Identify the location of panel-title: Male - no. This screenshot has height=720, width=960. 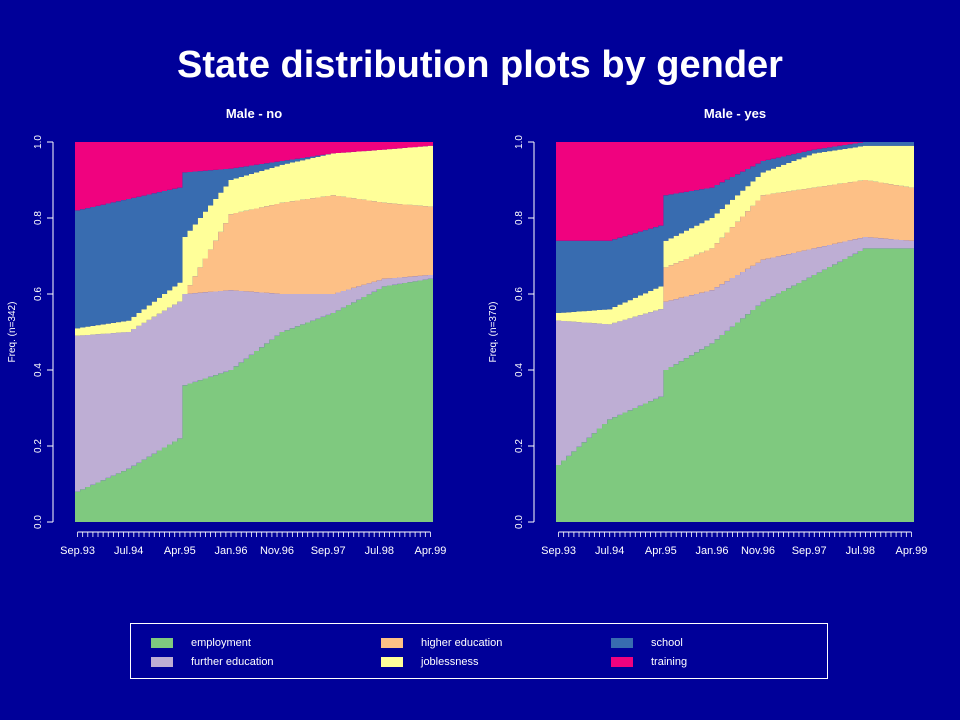
(254, 113).